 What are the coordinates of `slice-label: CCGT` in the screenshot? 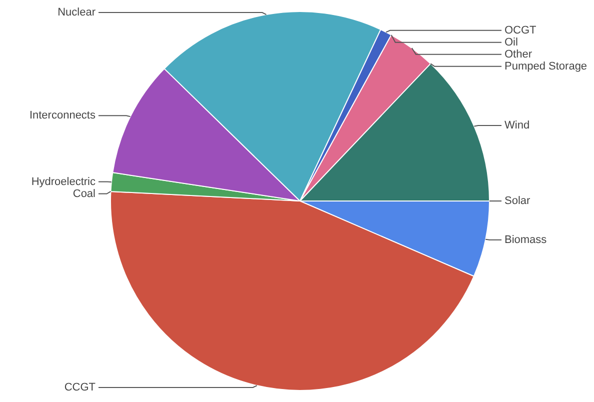 It's located at (80, 388).